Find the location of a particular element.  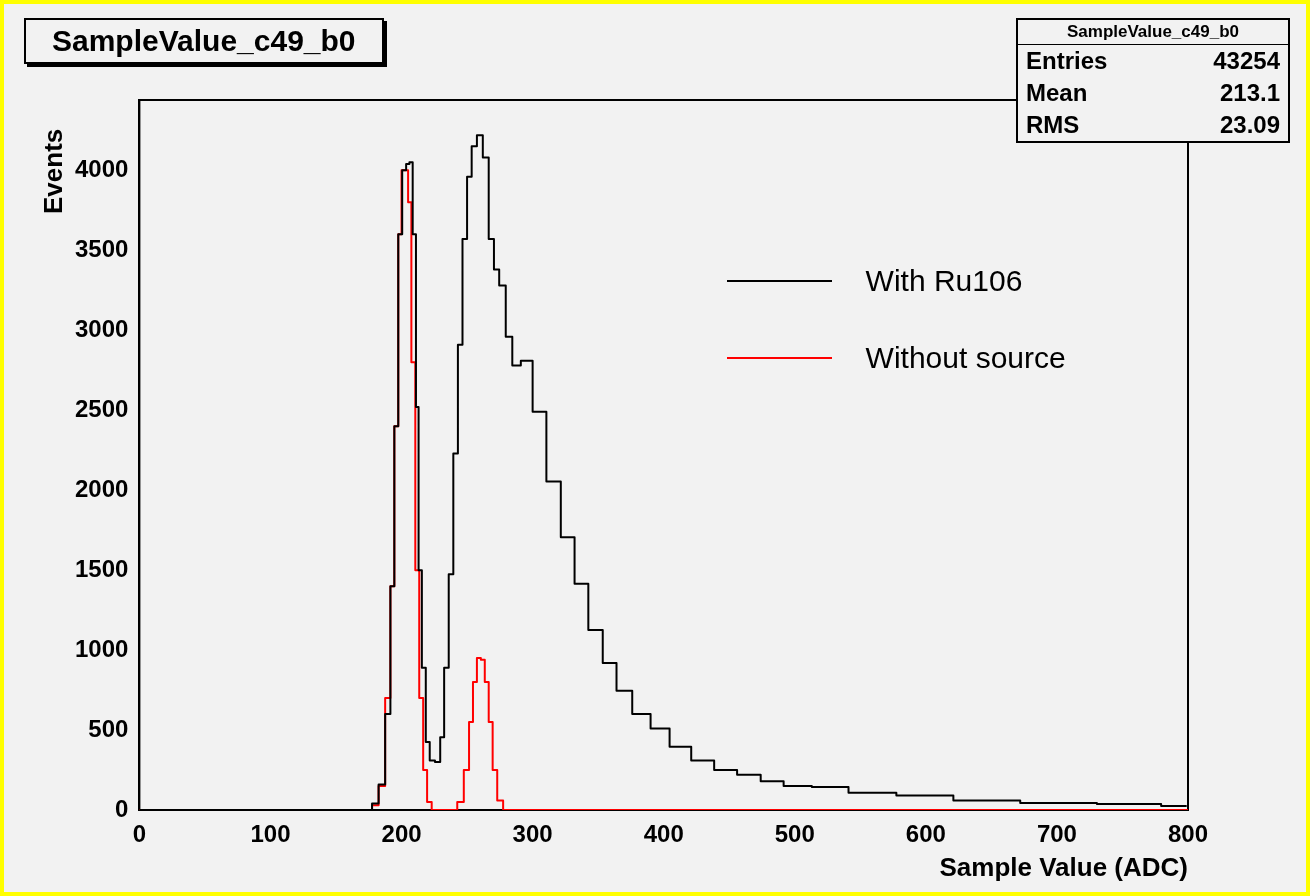

y-tick-label: 3000 is located at coordinates (102, 328).